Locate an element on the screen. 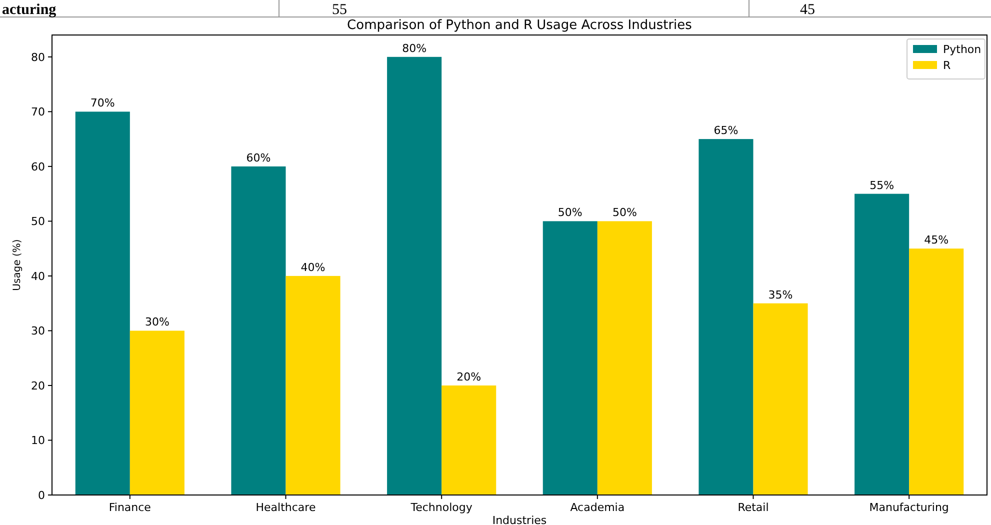 This screenshot has height=525, width=991. x-tick-label: Healthcare is located at coordinates (286, 507).